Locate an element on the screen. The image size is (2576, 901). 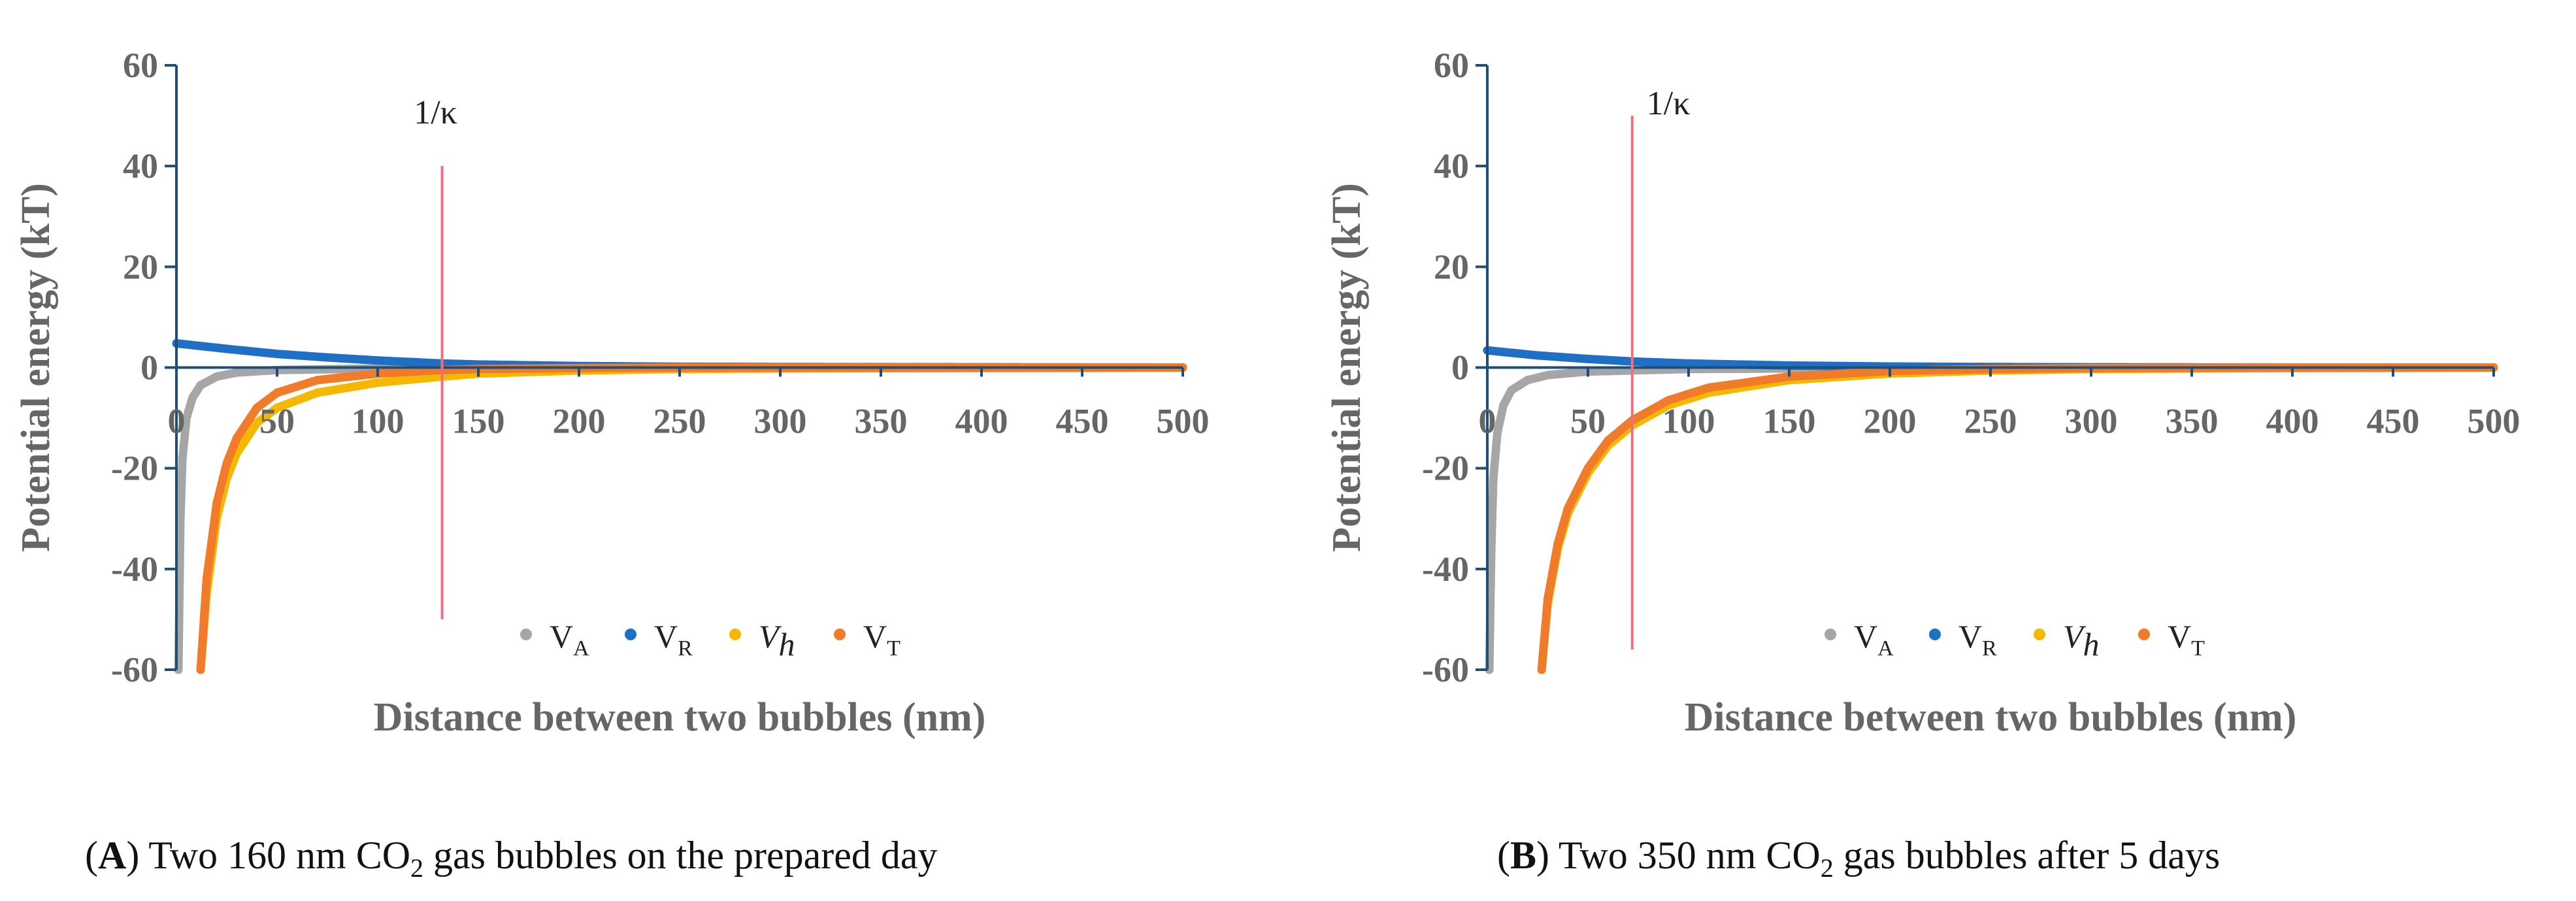
x-tick-label: 200 is located at coordinates (579, 421).